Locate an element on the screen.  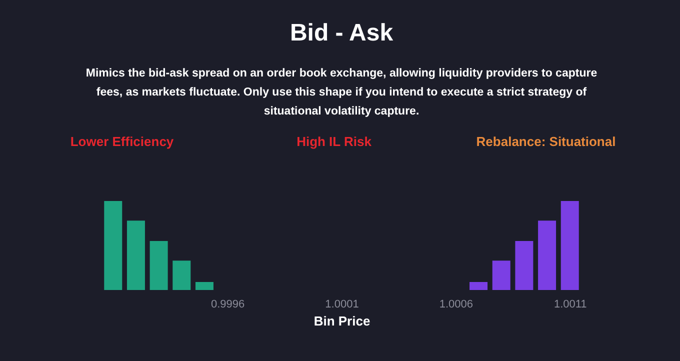
text: High IL Risk is located at coordinates (334, 141).